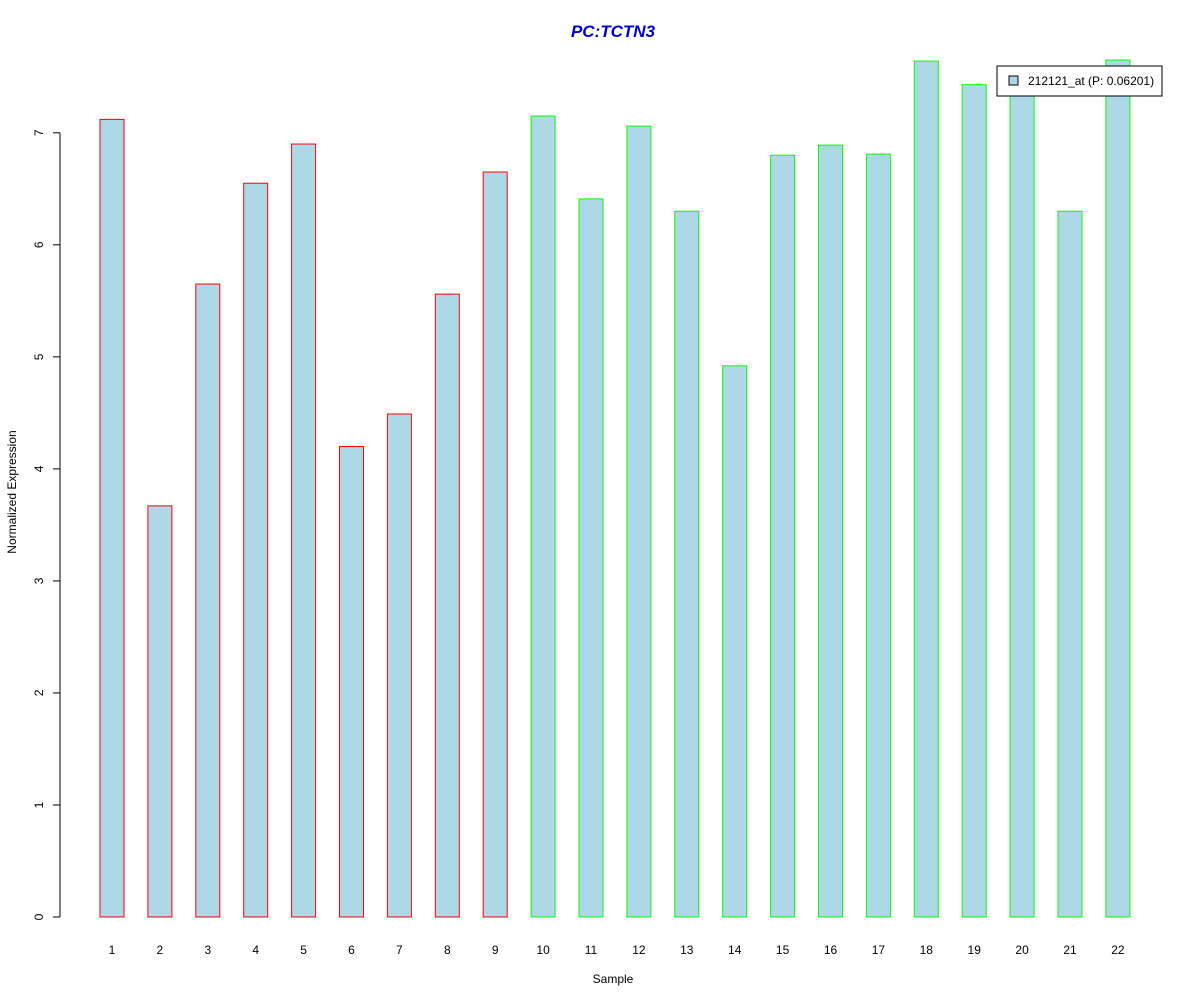 The width and height of the screenshot is (1200, 1000). I want to click on x-tick-label: 4, so click(255, 950).